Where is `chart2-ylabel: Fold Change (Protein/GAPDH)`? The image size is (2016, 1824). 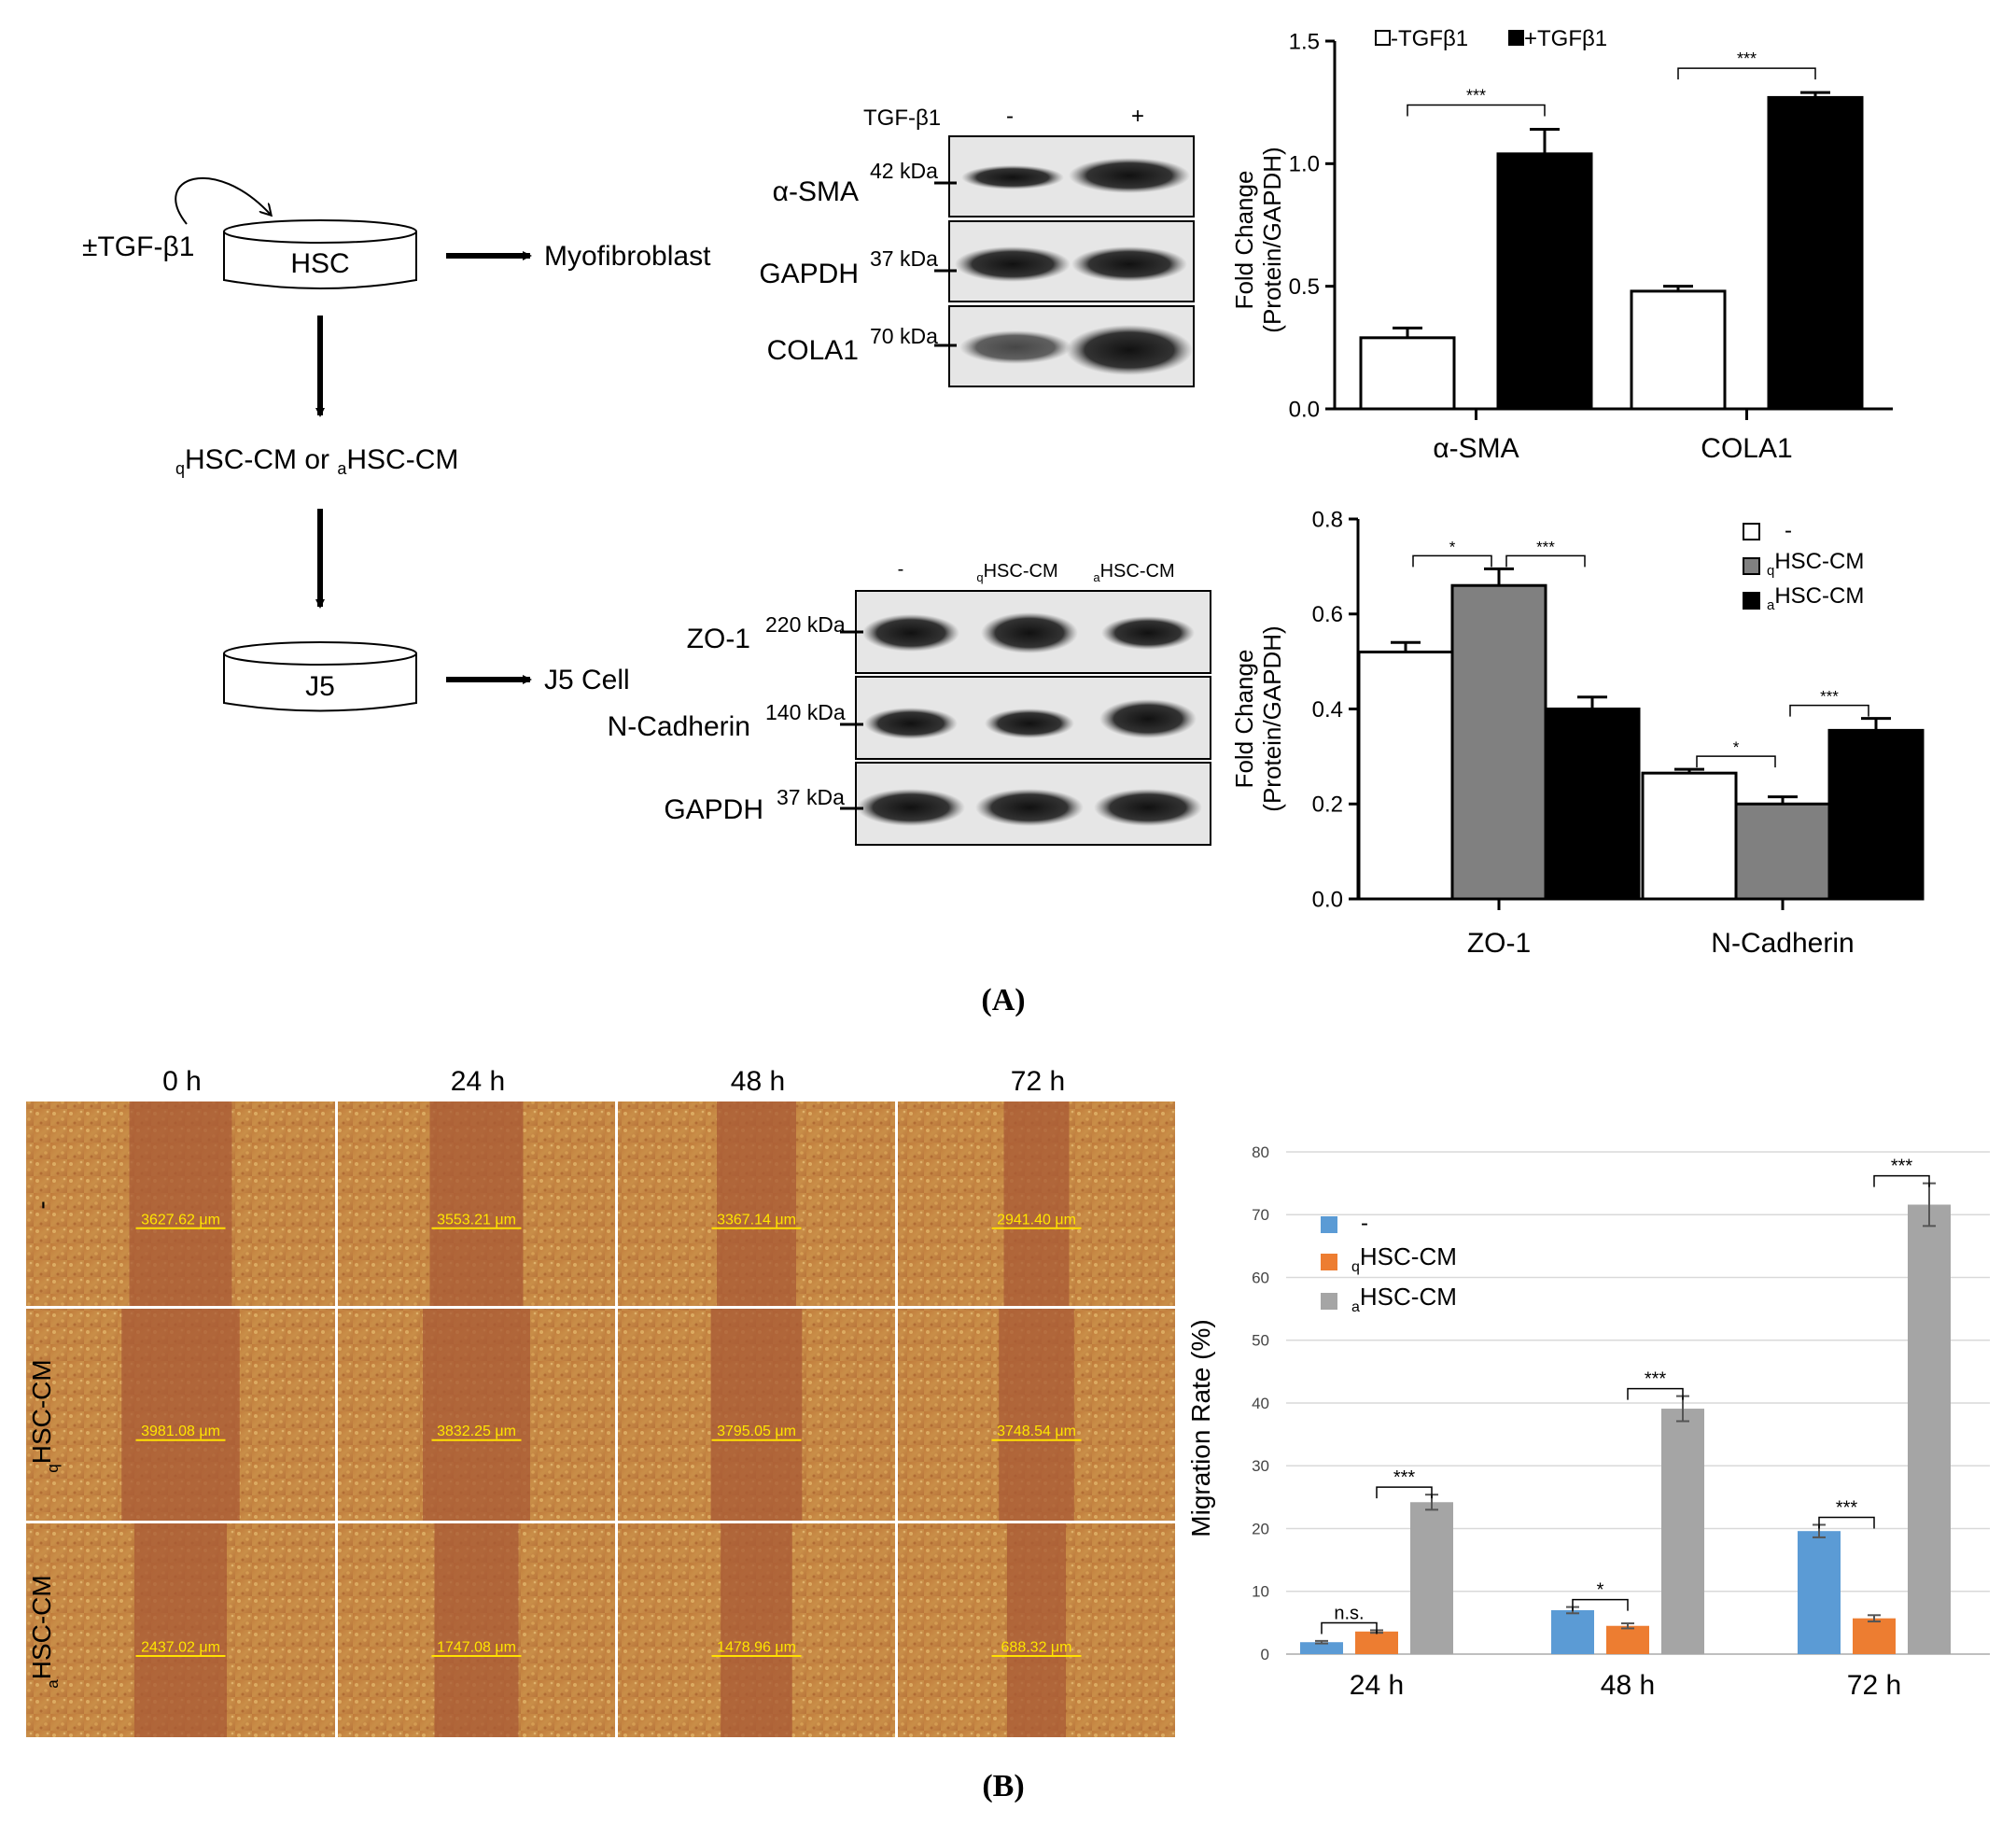 chart2-ylabel: Fold Change (Protein/GAPDH) is located at coordinates (1258, 718).